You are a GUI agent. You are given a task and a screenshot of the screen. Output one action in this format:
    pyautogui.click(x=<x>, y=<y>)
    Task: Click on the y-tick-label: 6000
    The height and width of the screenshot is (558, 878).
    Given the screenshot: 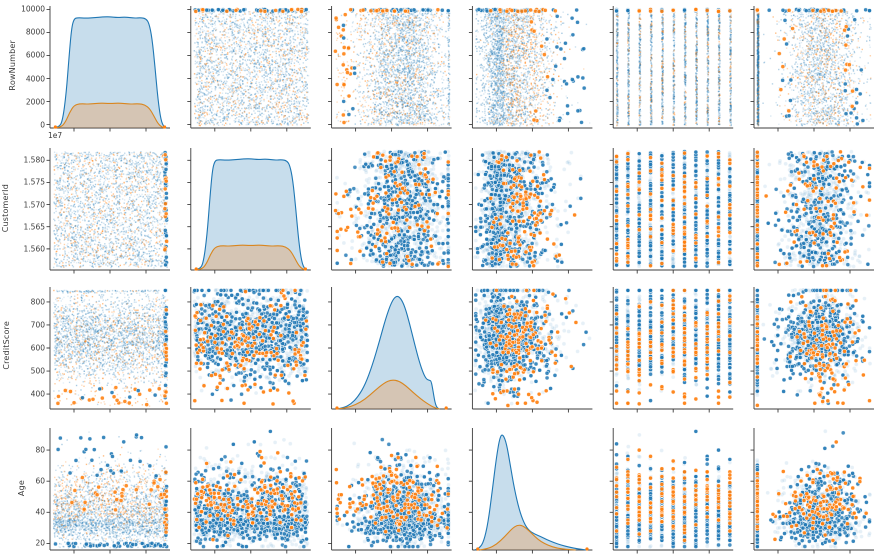 What is the action you would take?
    pyautogui.click(x=35, y=55)
    